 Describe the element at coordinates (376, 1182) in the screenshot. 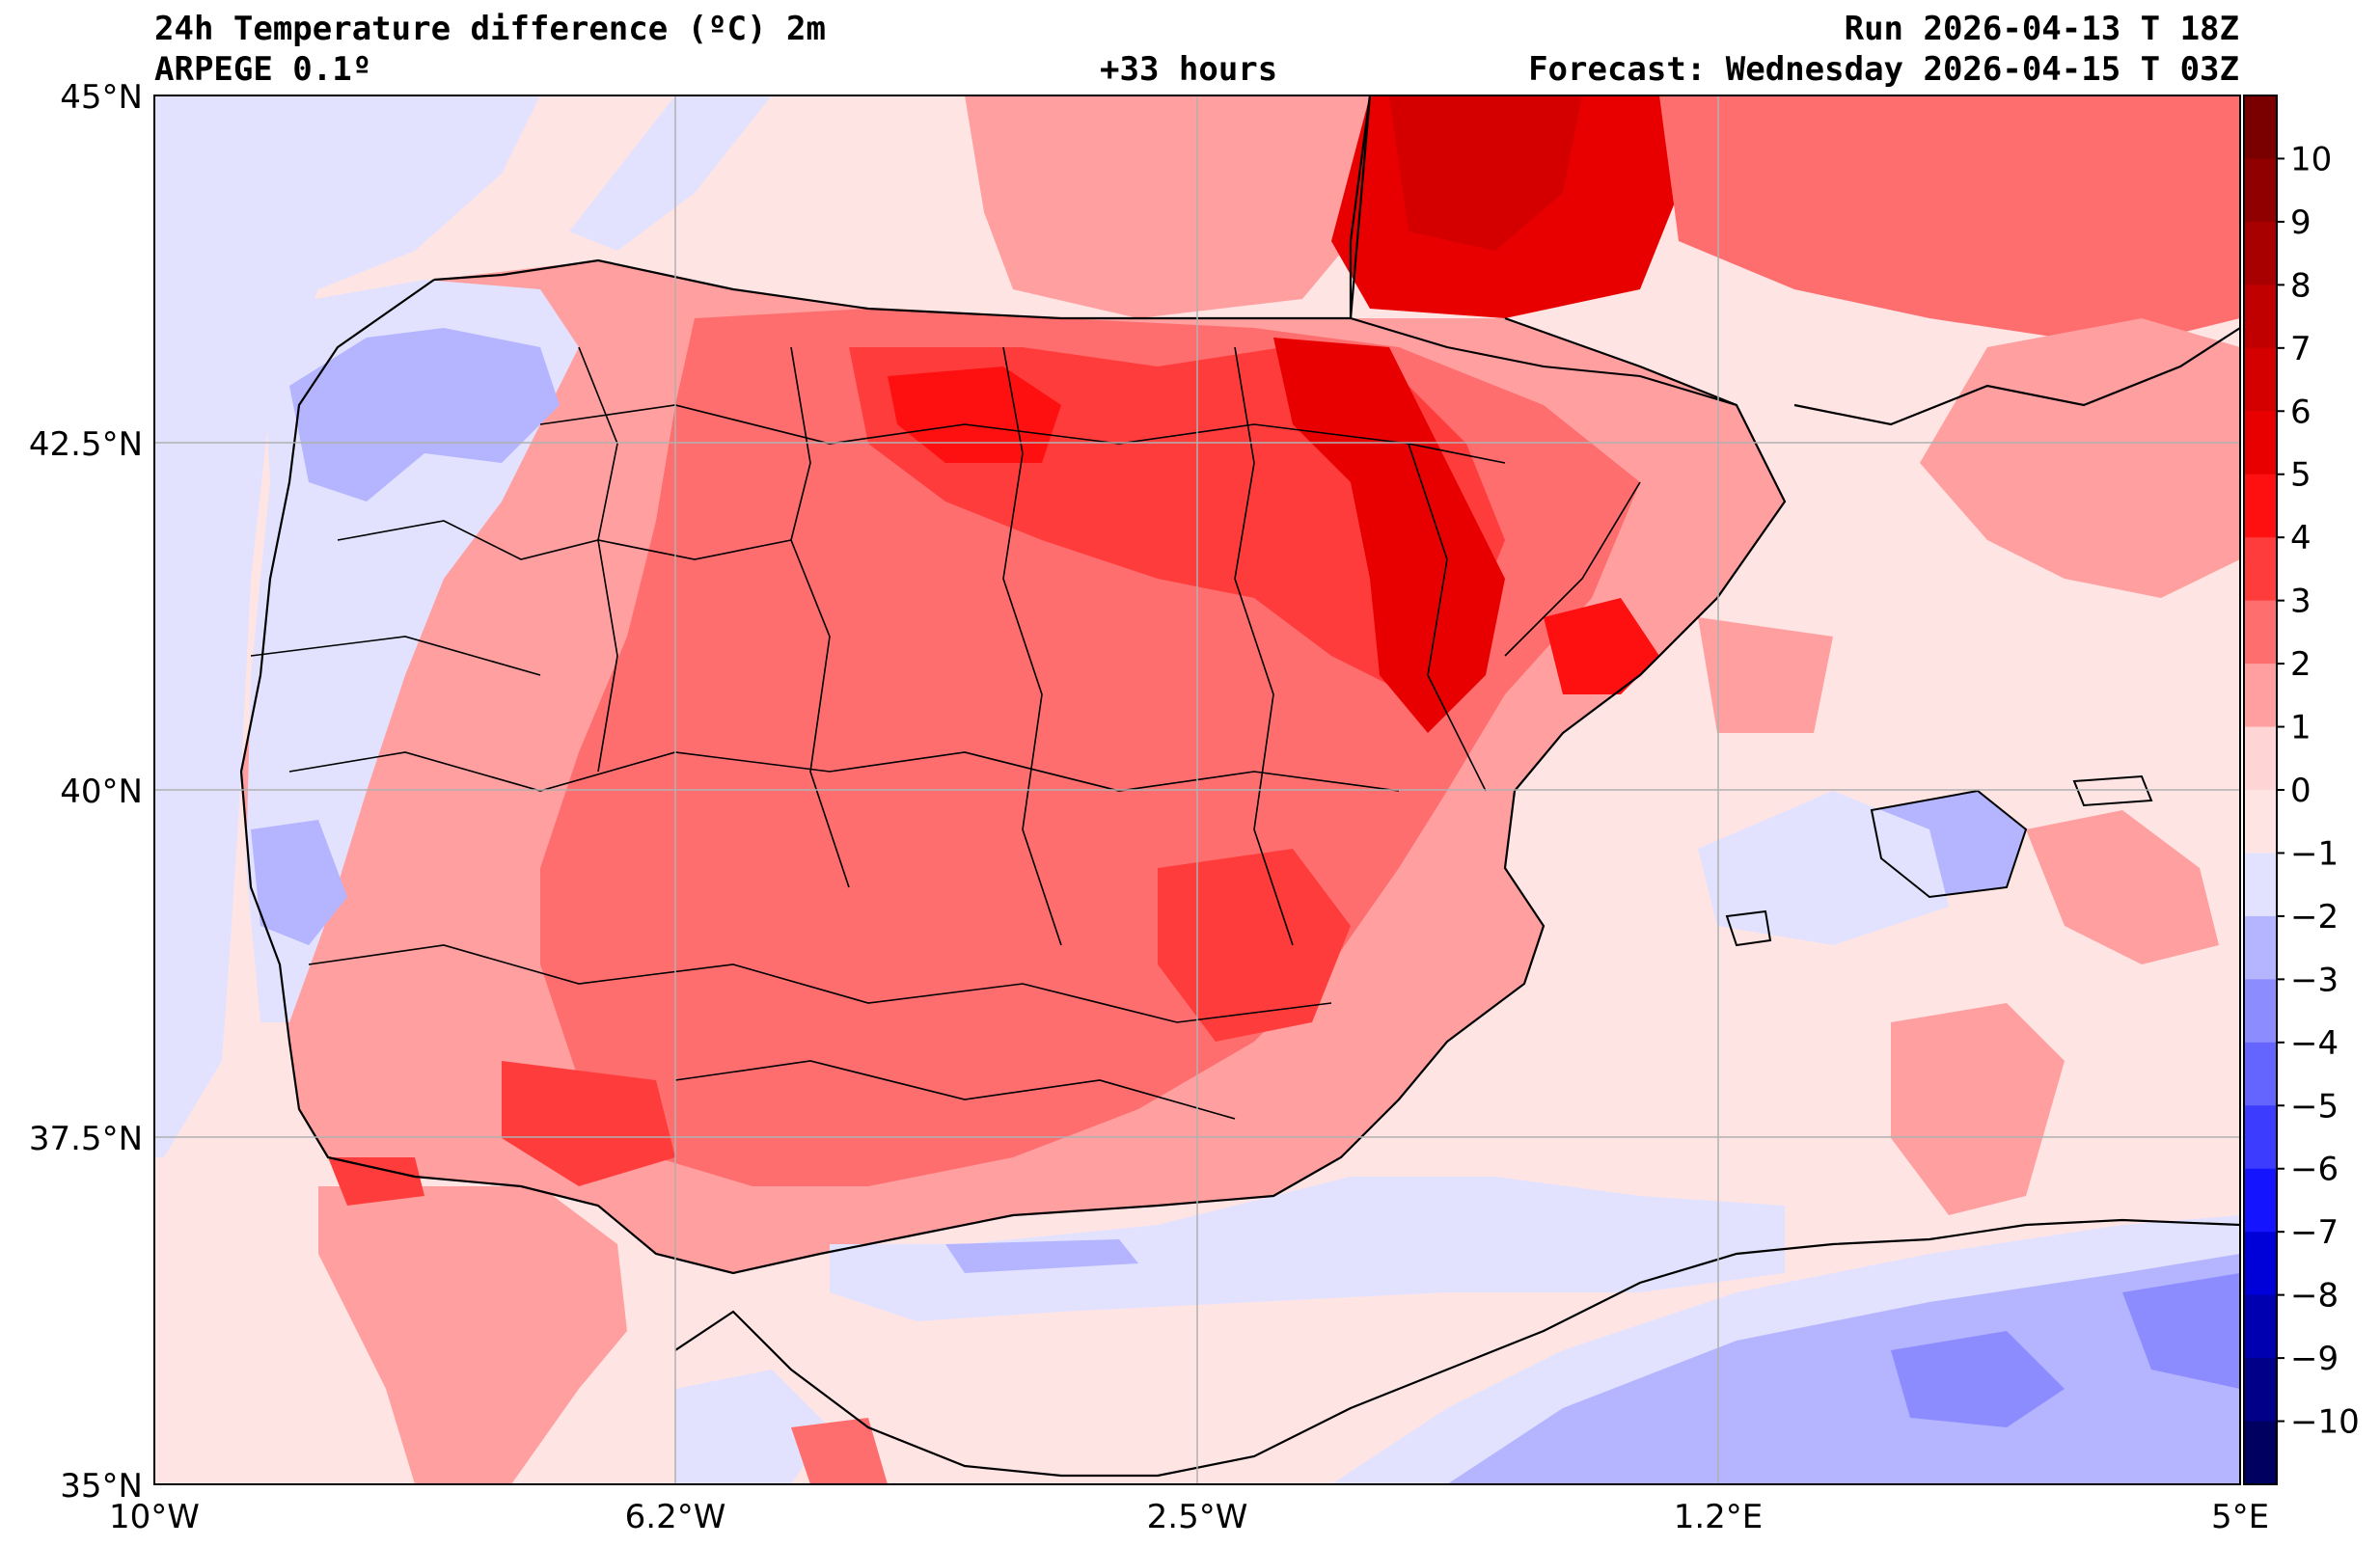

I see `algarve-warm-patch` at that location.